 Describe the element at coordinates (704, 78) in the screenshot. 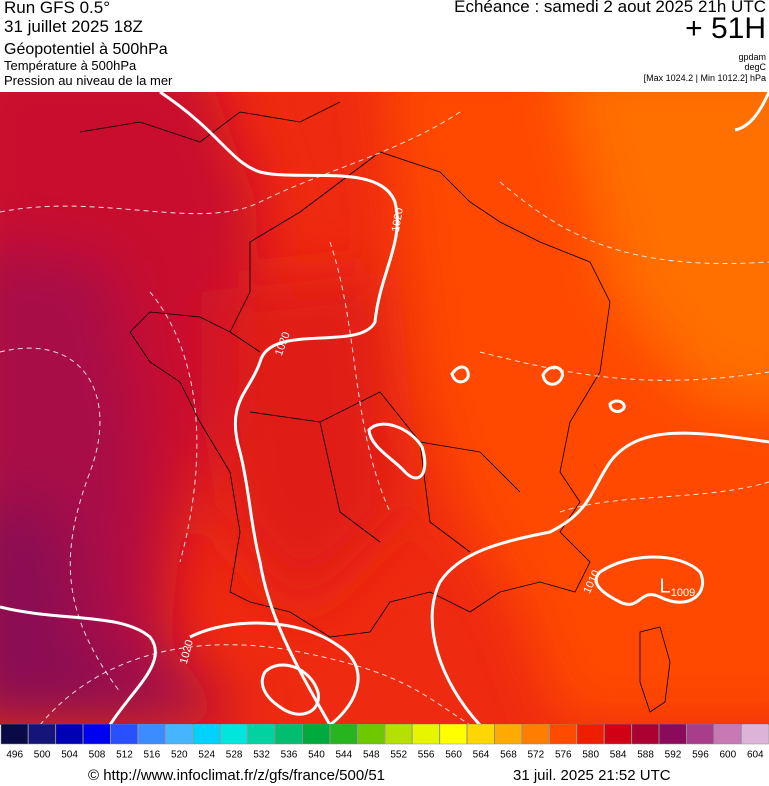

I see `unit: [Max 1024.2 | Min 1012.2] hPa` at that location.